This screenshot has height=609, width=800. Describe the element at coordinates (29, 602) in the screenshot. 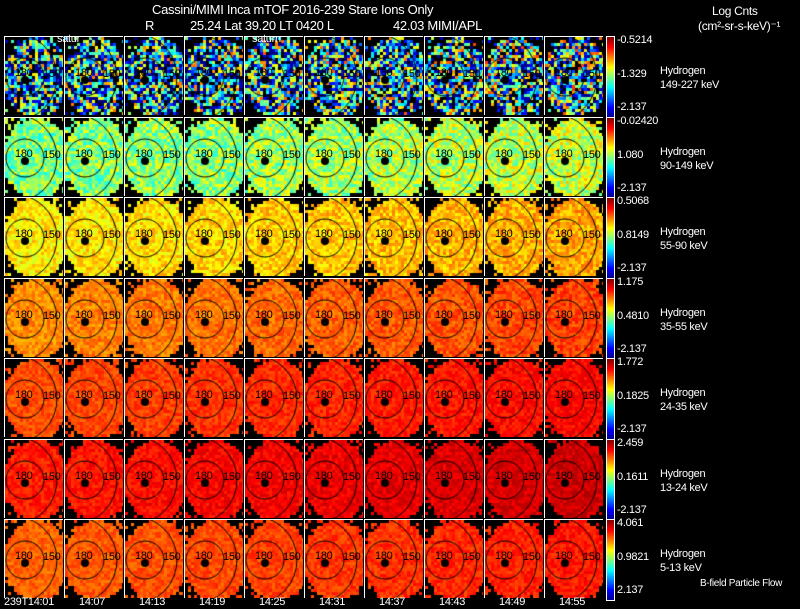

I see `x-tick-label: 239T14:01` at that location.